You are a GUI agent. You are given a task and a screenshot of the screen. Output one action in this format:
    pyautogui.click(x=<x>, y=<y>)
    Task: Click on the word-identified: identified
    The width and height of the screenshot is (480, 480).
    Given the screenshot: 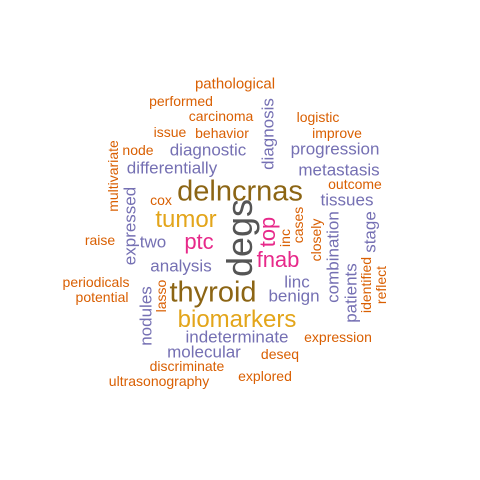 What is the action you would take?
    pyautogui.click(x=366, y=285)
    